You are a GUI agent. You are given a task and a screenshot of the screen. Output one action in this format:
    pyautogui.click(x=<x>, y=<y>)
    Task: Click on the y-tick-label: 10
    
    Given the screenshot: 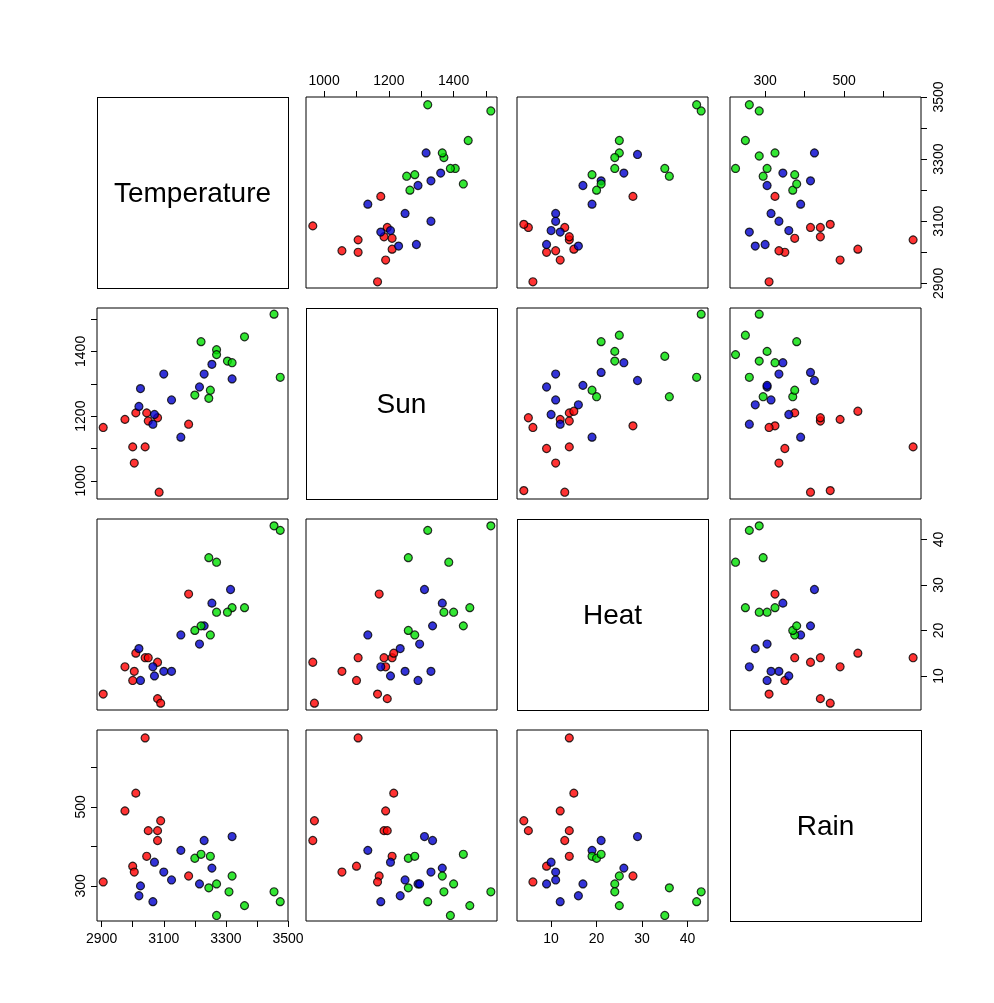 What is the action you would take?
    pyautogui.click(x=938, y=675)
    